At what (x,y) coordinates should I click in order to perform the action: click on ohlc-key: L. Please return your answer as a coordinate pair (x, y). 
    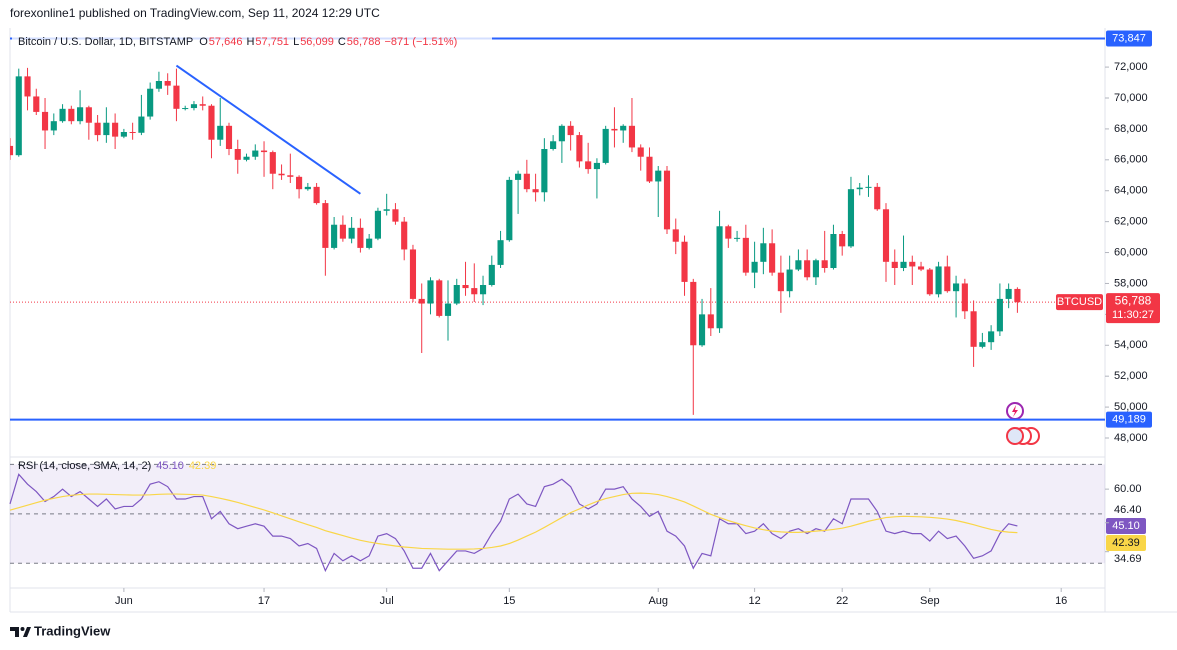
    Looking at the image, I should click on (296, 42).